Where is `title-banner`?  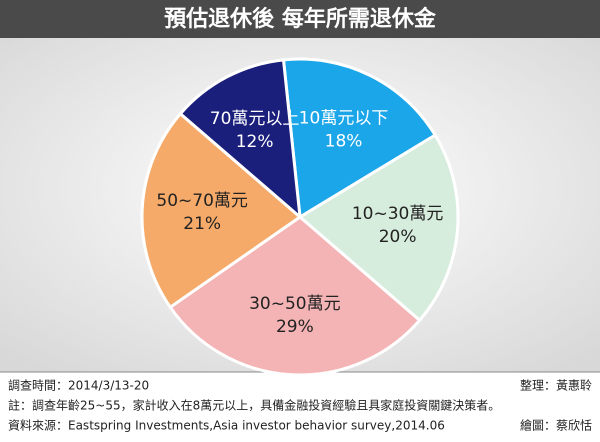
title-banner is located at coordinates (300, 19).